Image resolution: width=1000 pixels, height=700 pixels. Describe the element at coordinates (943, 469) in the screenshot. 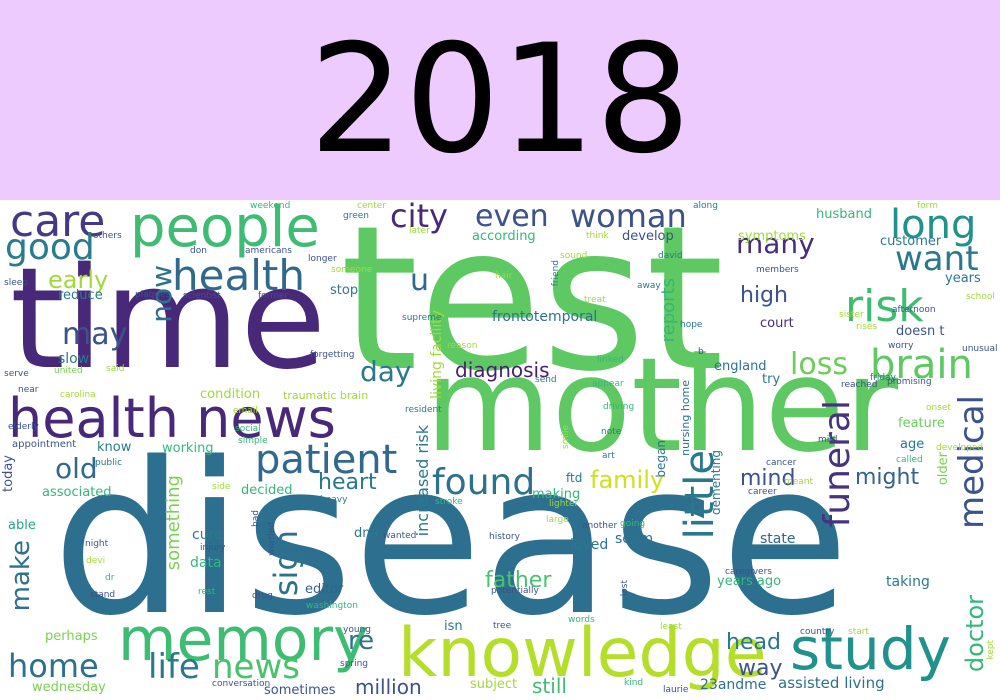

I see `cloud-word: older` at that location.